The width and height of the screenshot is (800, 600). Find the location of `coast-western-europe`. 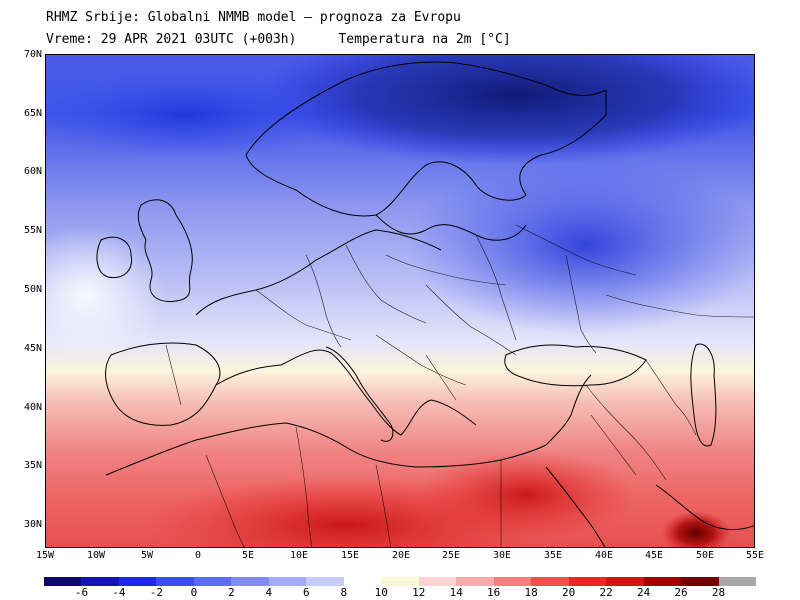

coast-western-europe is located at coordinates (318, 272).